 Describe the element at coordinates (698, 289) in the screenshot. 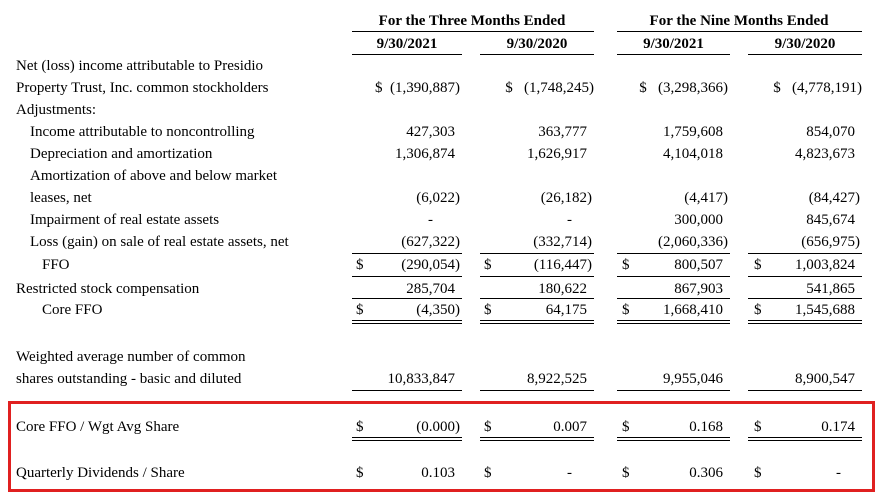

I see `cell-restricted-9m-2021: 867,903` at that location.